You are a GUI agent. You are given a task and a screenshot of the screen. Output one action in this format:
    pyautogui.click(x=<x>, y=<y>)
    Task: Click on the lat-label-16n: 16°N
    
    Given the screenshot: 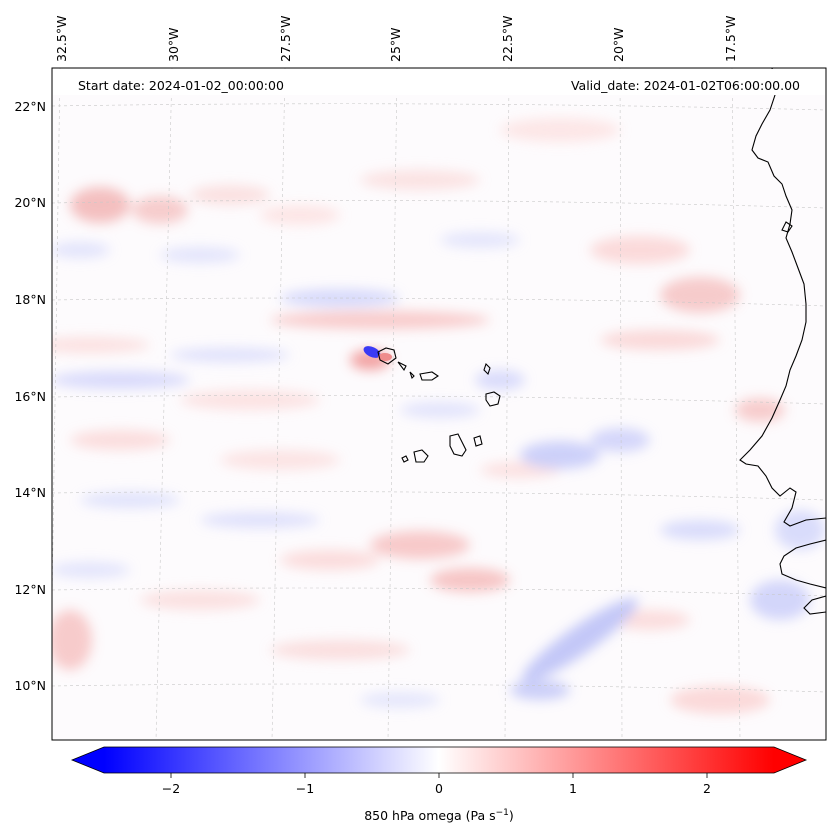 What is the action you would take?
    pyautogui.click(x=30, y=396)
    